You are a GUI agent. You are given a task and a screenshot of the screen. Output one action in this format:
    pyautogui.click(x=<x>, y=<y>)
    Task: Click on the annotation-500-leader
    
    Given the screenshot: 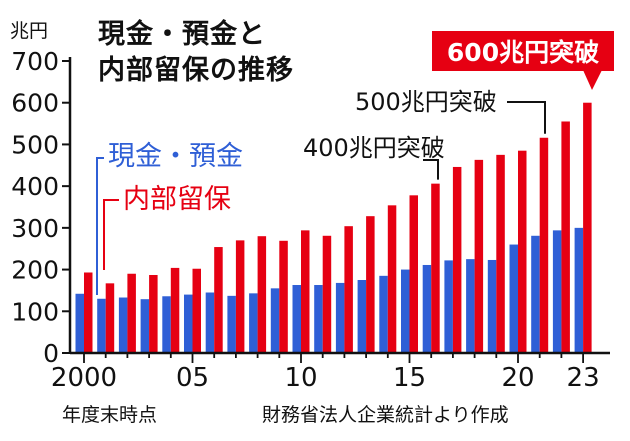 What is the action you would take?
    pyautogui.click(x=526, y=117)
    